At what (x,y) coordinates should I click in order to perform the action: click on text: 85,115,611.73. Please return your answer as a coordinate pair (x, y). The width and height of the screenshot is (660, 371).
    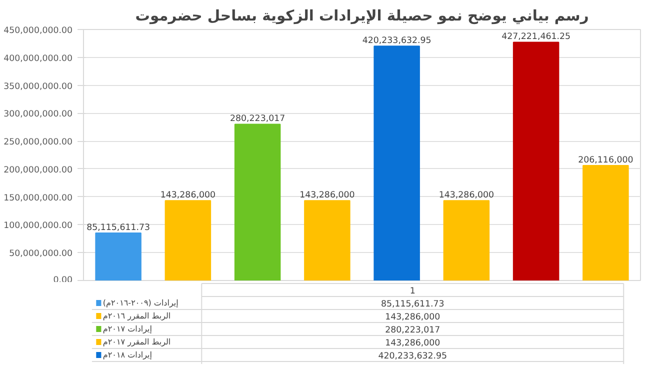
    Looking at the image, I should click on (412, 305).